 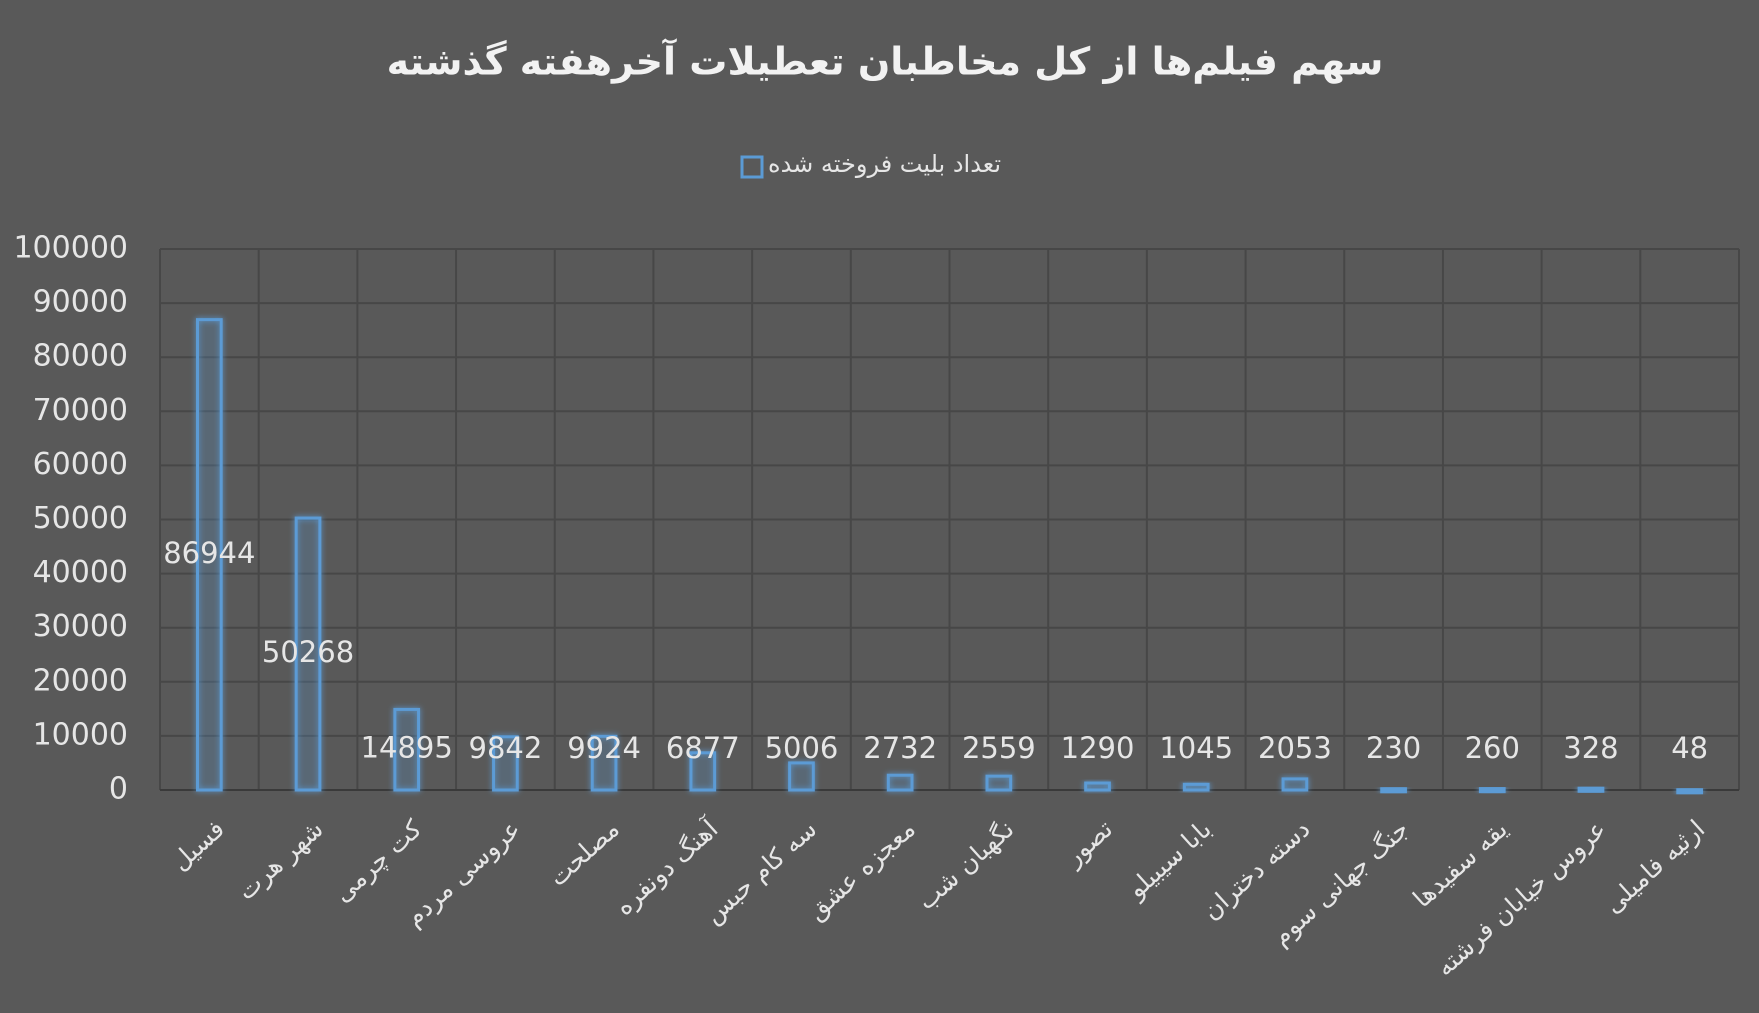 I want to click on value-label: 230, so click(x=1393, y=748).